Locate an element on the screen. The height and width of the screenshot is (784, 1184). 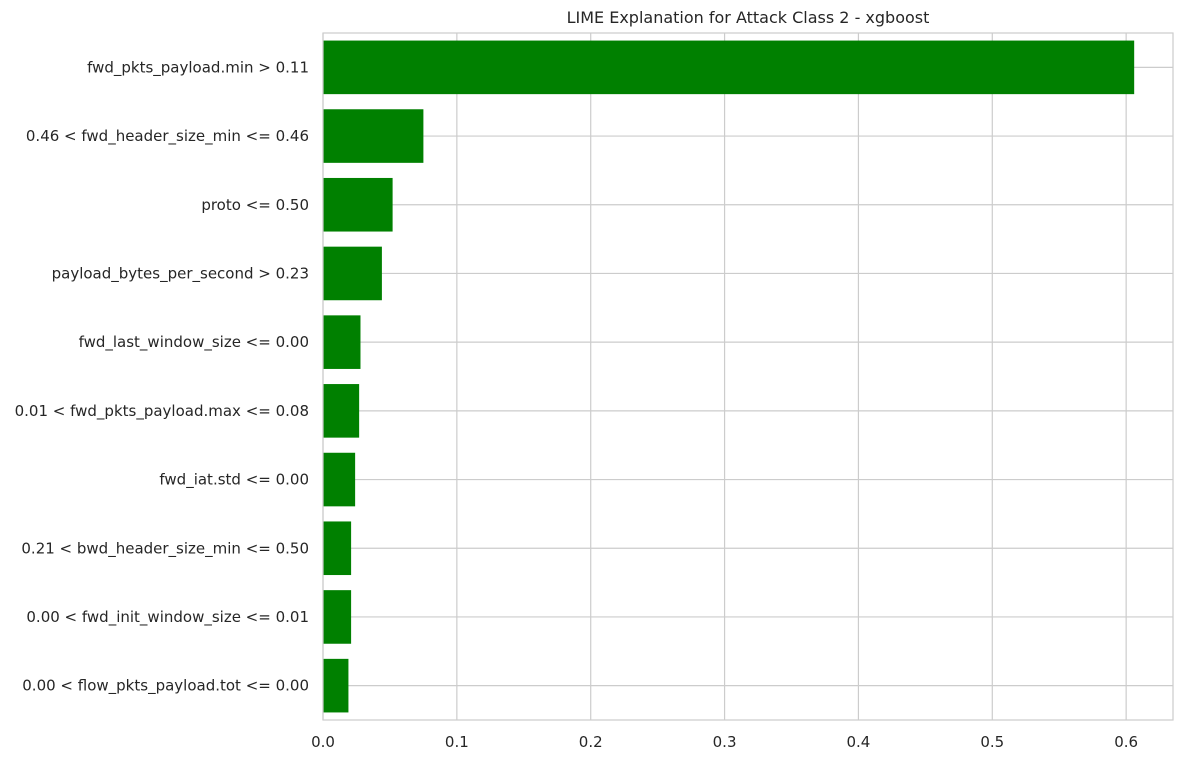
x-tick-label: 0.2 is located at coordinates (591, 742).